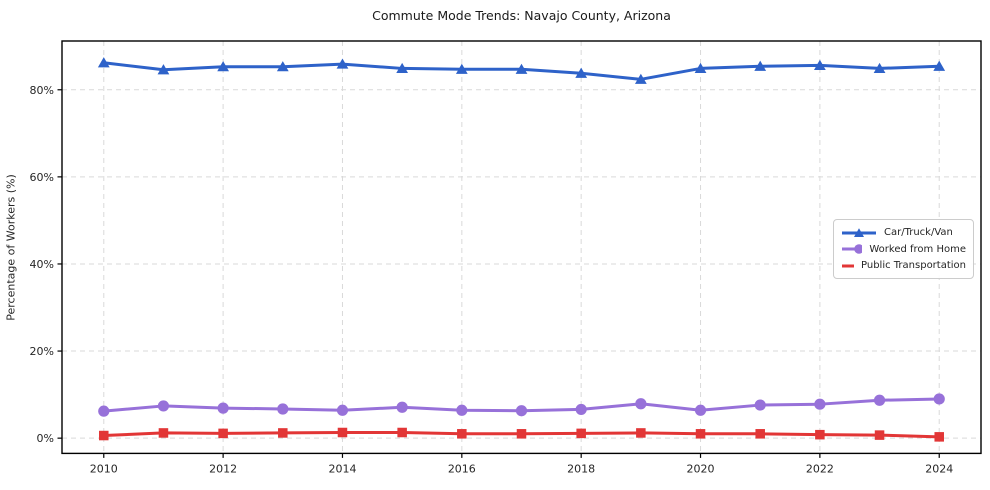 Image resolution: width=990 pixels, height=490 pixels. Describe the element at coordinates (913, 265) in the screenshot. I see `legend-label: Public Transportation` at that location.